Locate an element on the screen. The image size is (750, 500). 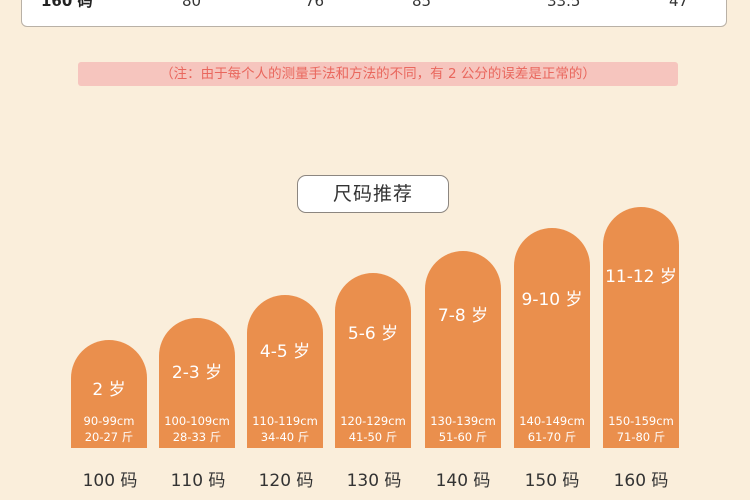
size-card-130: 5-6 岁 120-129cm 41-50 斤 is located at coordinates (373, 360).